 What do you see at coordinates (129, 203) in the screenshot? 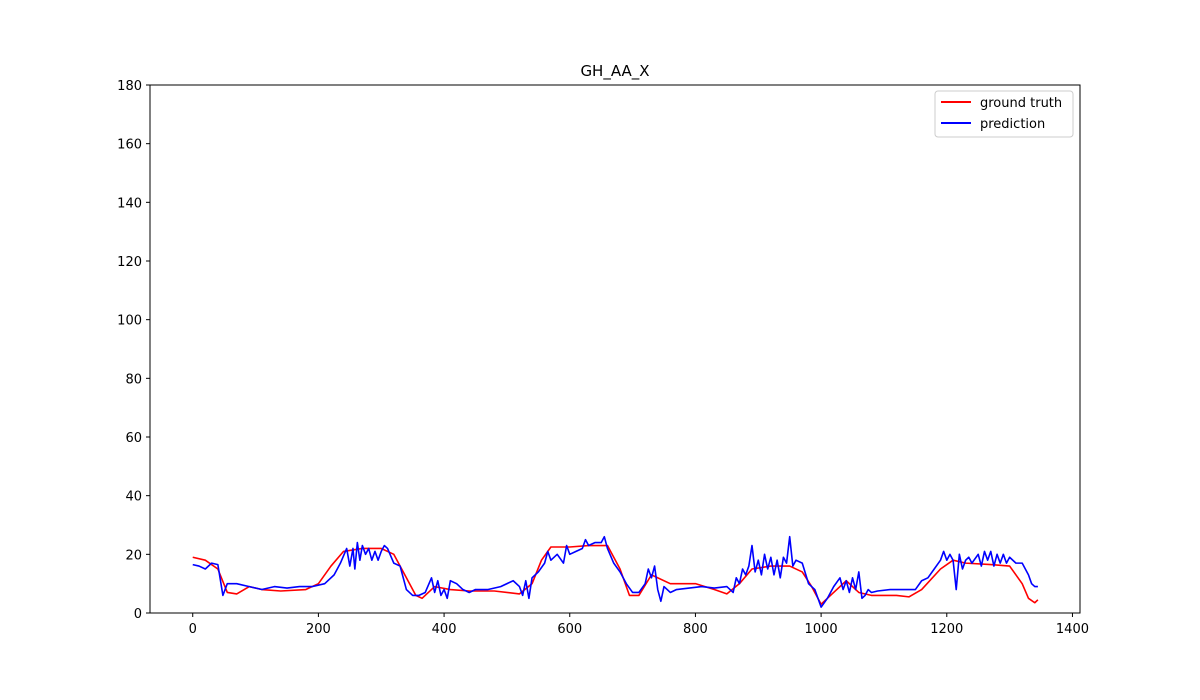
I see `y-tick-label: 140` at bounding box center [129, 203].